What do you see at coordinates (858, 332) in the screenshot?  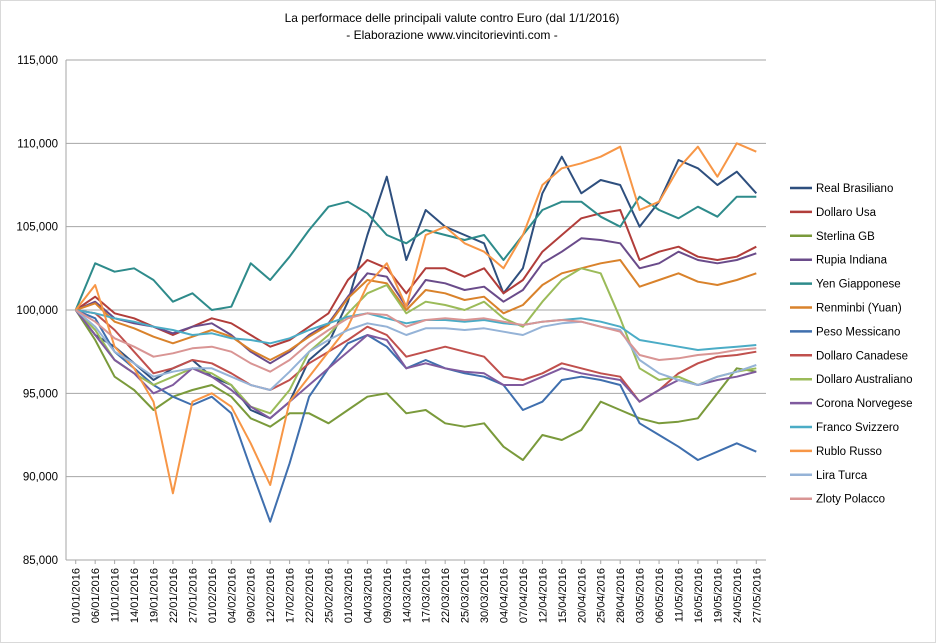 I see `legend-label: Peso Messicano` at bounding box center [858, 332].